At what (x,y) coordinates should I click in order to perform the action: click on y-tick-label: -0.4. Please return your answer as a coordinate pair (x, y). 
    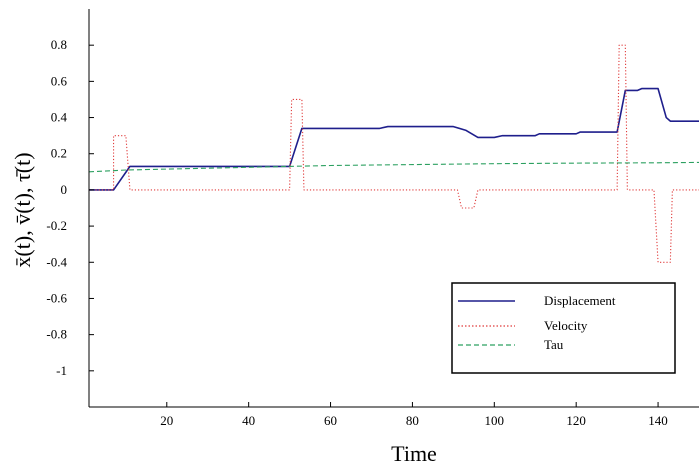
    Looking at the image, I should click on (56, 261).